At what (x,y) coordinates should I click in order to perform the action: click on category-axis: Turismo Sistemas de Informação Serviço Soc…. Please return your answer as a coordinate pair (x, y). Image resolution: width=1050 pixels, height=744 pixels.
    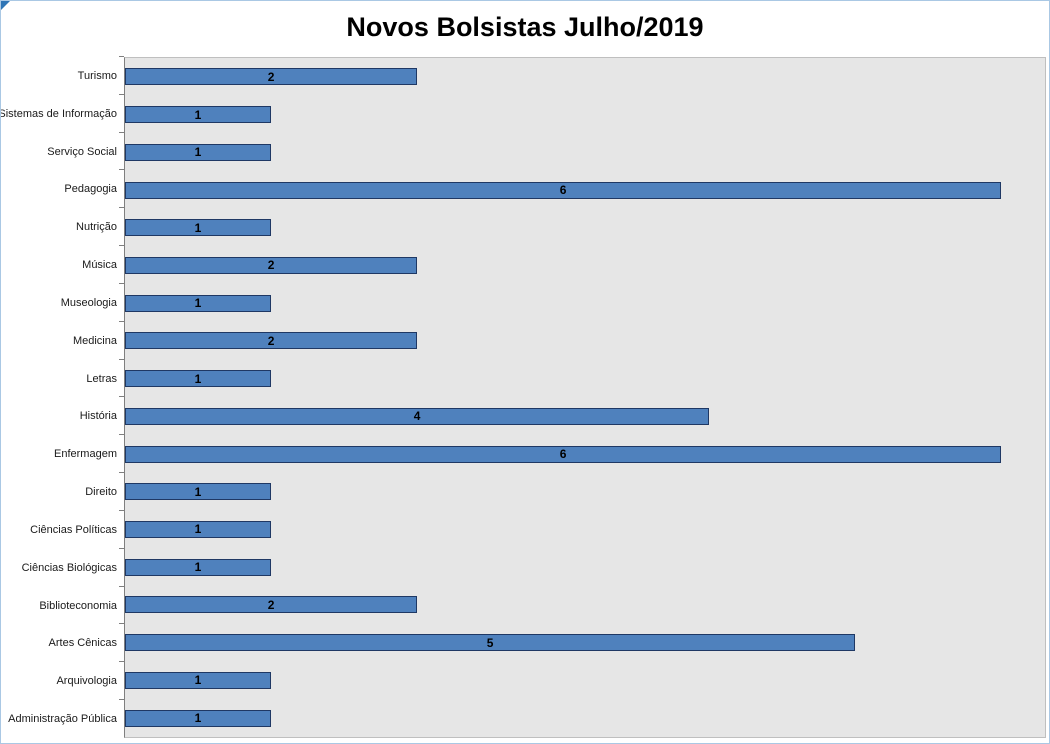
    Looking at the image, I should click on (62, 397).